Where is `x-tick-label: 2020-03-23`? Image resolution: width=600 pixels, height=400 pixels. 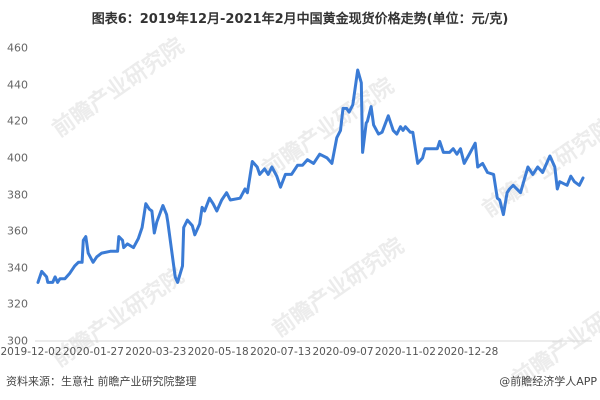
x-tick-label: 2020-03-23 is located at coordinates (156, 352).